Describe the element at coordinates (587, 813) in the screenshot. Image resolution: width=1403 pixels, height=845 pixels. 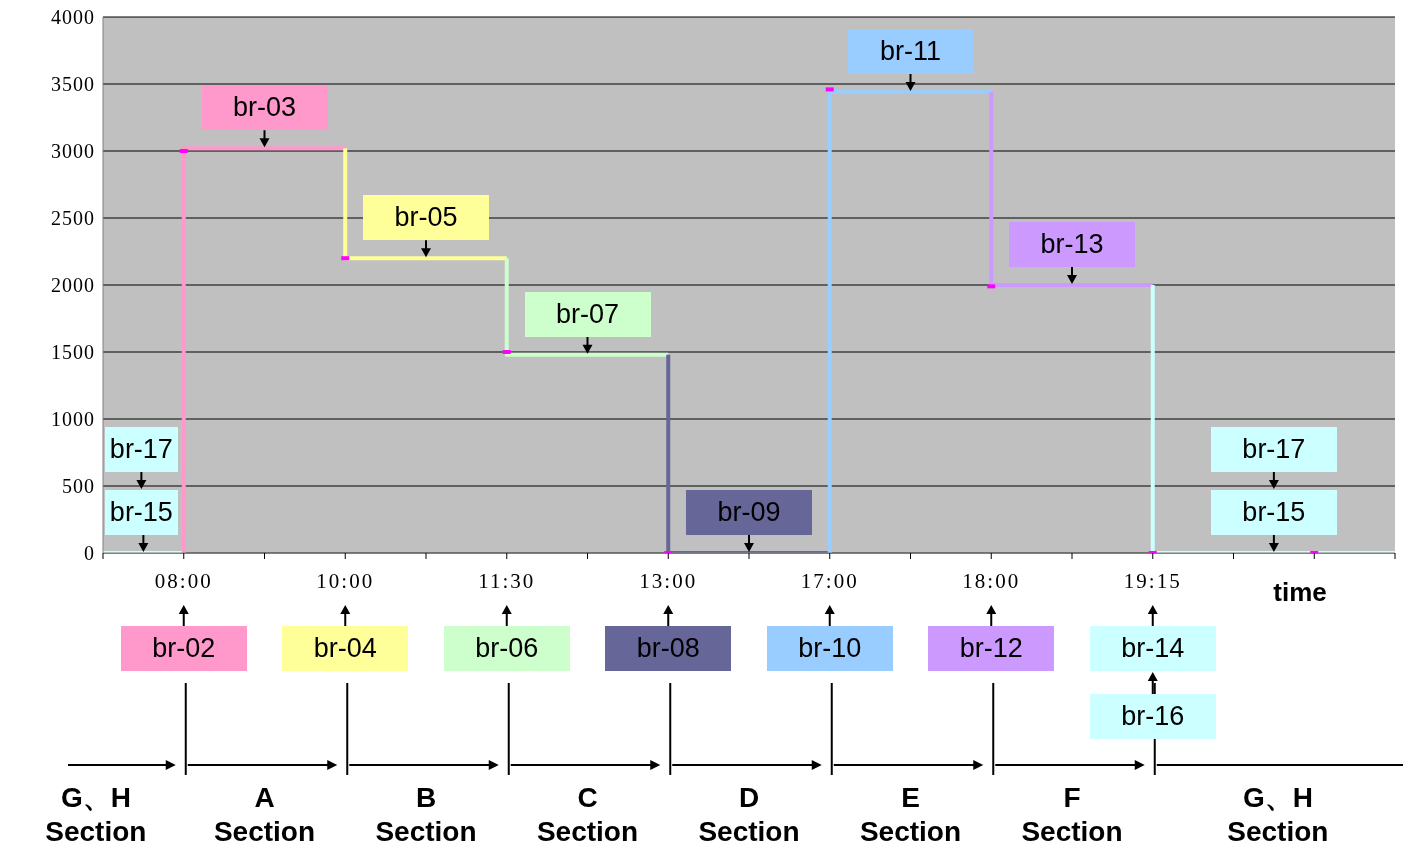
I see `text: C Section` at that location.